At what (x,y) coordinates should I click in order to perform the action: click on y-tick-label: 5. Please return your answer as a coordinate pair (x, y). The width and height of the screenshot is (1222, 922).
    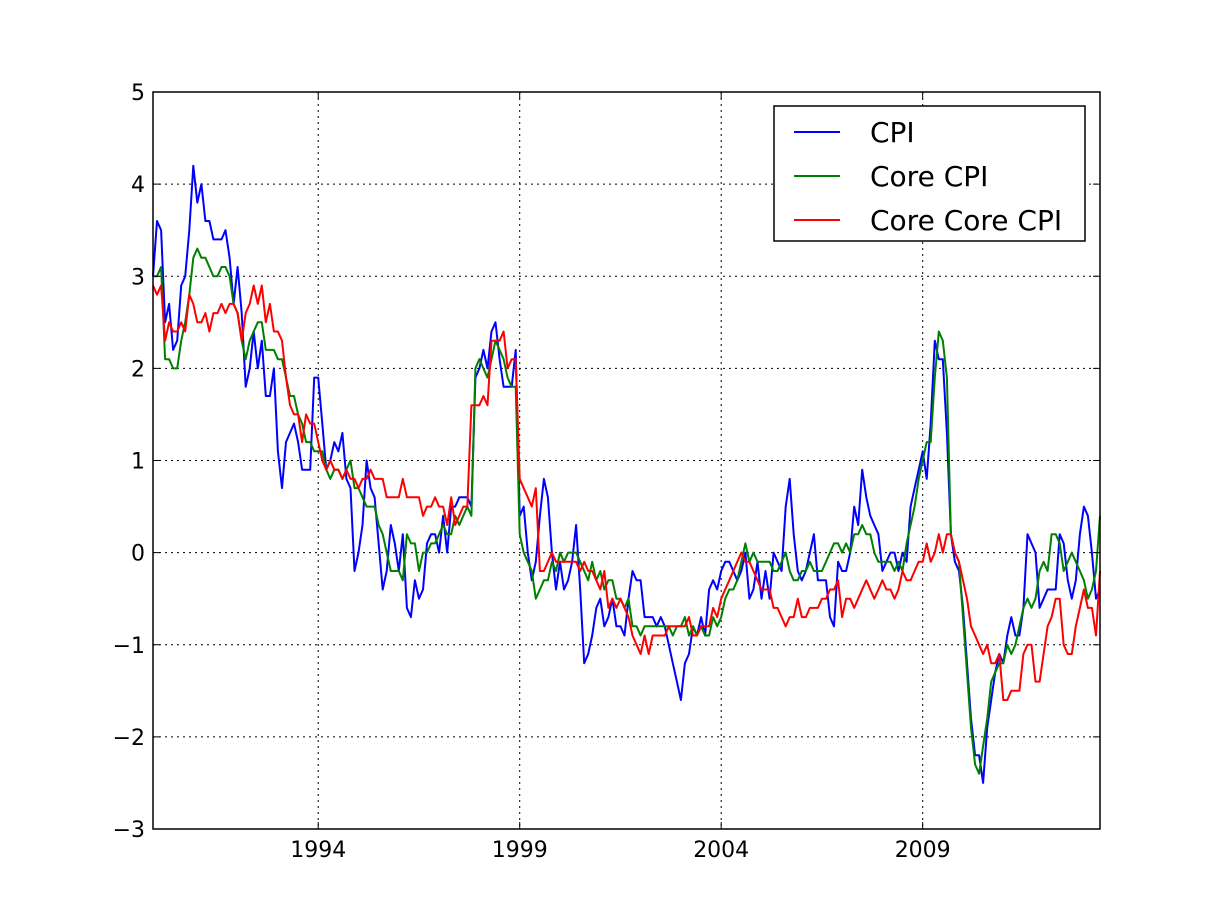
    Looking at the image, I should click on (138, 93).